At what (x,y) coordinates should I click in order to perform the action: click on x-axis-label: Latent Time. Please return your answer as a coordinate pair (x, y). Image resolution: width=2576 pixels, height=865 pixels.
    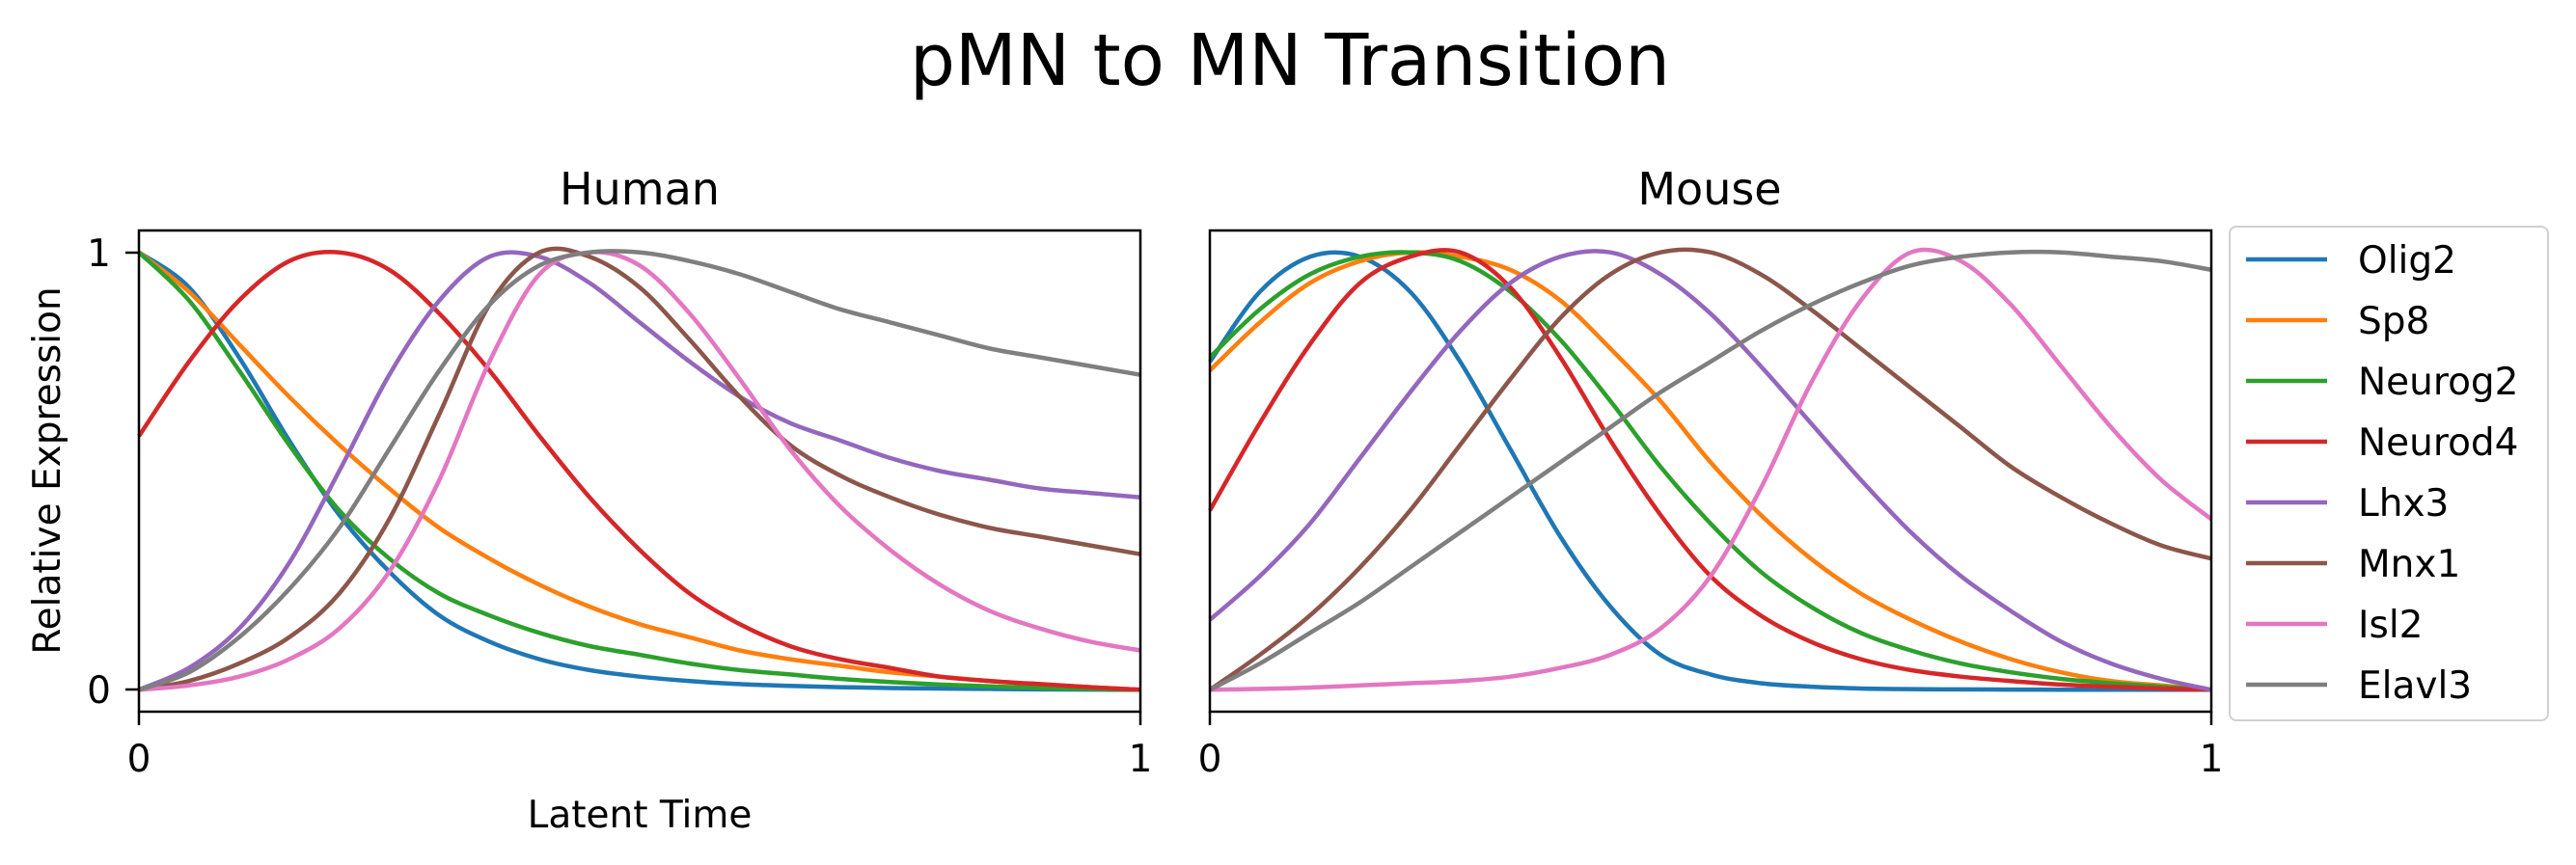
    Looking at the image, I should click on (641, 815).